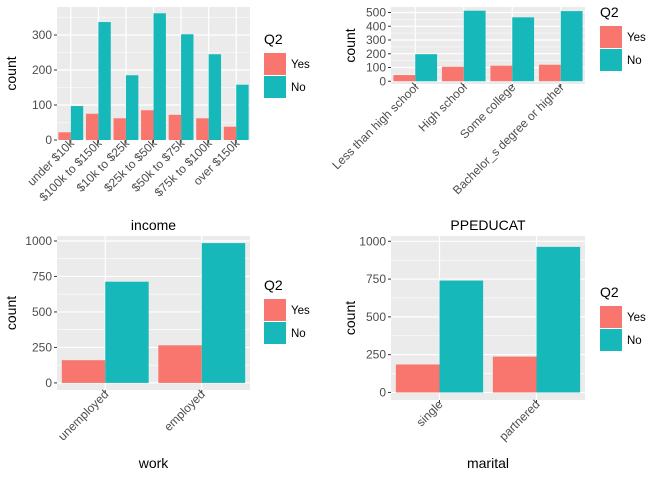 The width and height of the screenshot is (672, 485). I want to click on x-axis-title: work, so click(154, 463).